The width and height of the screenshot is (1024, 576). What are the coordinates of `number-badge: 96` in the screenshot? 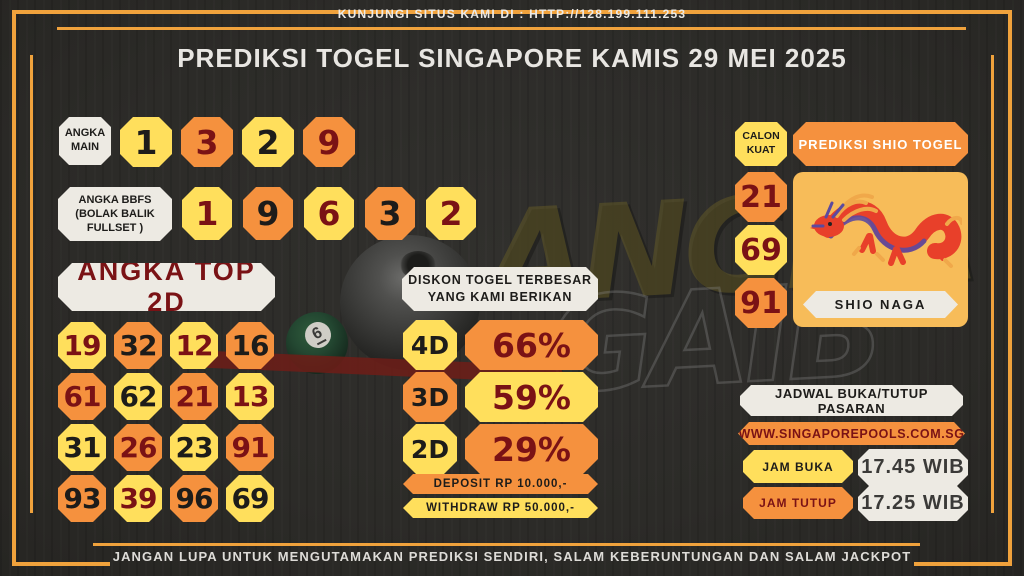 It's located at (194, 498).